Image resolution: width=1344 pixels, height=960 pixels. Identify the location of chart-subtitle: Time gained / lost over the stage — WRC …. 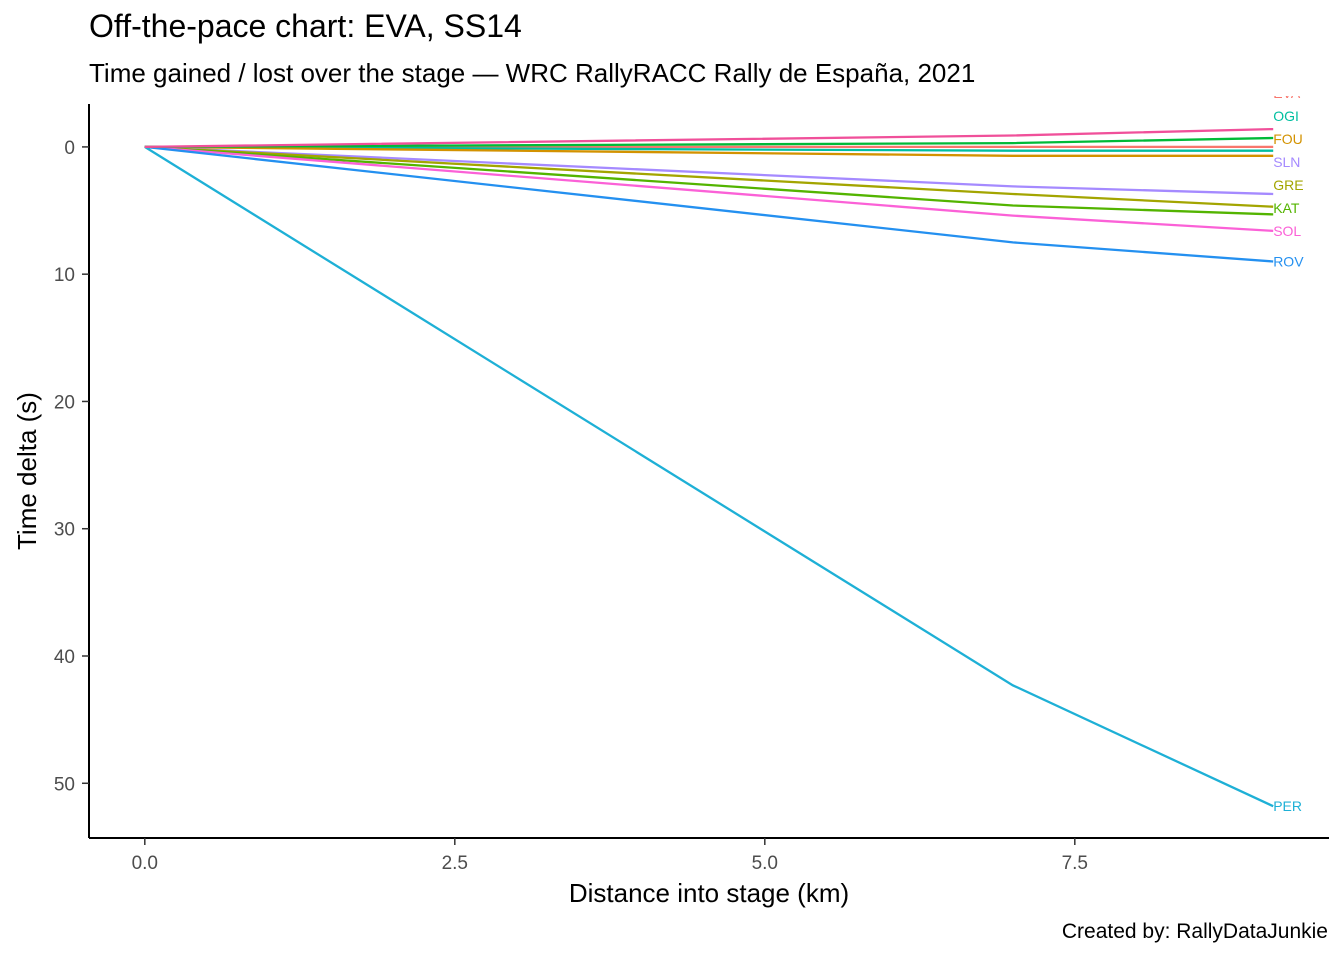
(532, 73).